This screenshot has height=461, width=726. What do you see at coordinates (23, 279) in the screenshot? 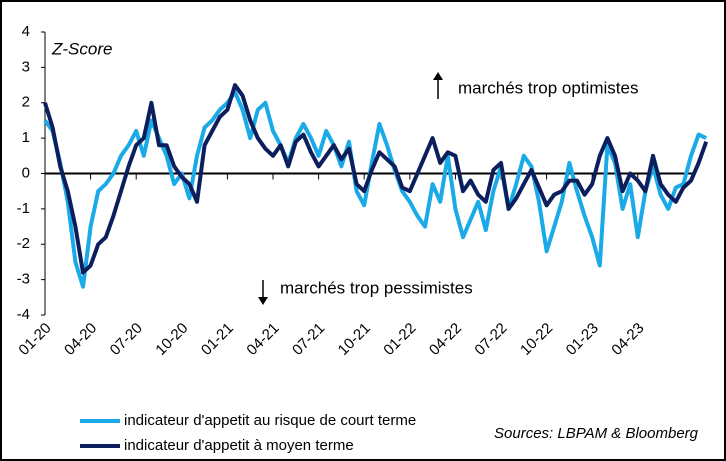
I see `y-tick-label: -3` at bounding box center [23, 279].